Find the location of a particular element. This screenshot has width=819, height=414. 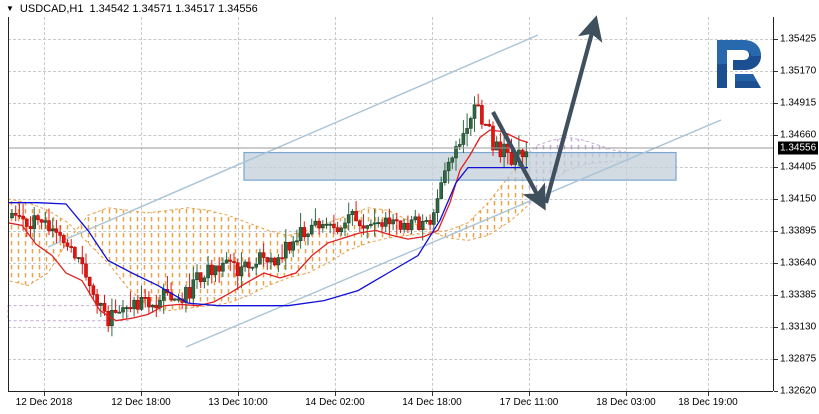

price-axis-label: 1.33895 is located at coordinates (798, 231).